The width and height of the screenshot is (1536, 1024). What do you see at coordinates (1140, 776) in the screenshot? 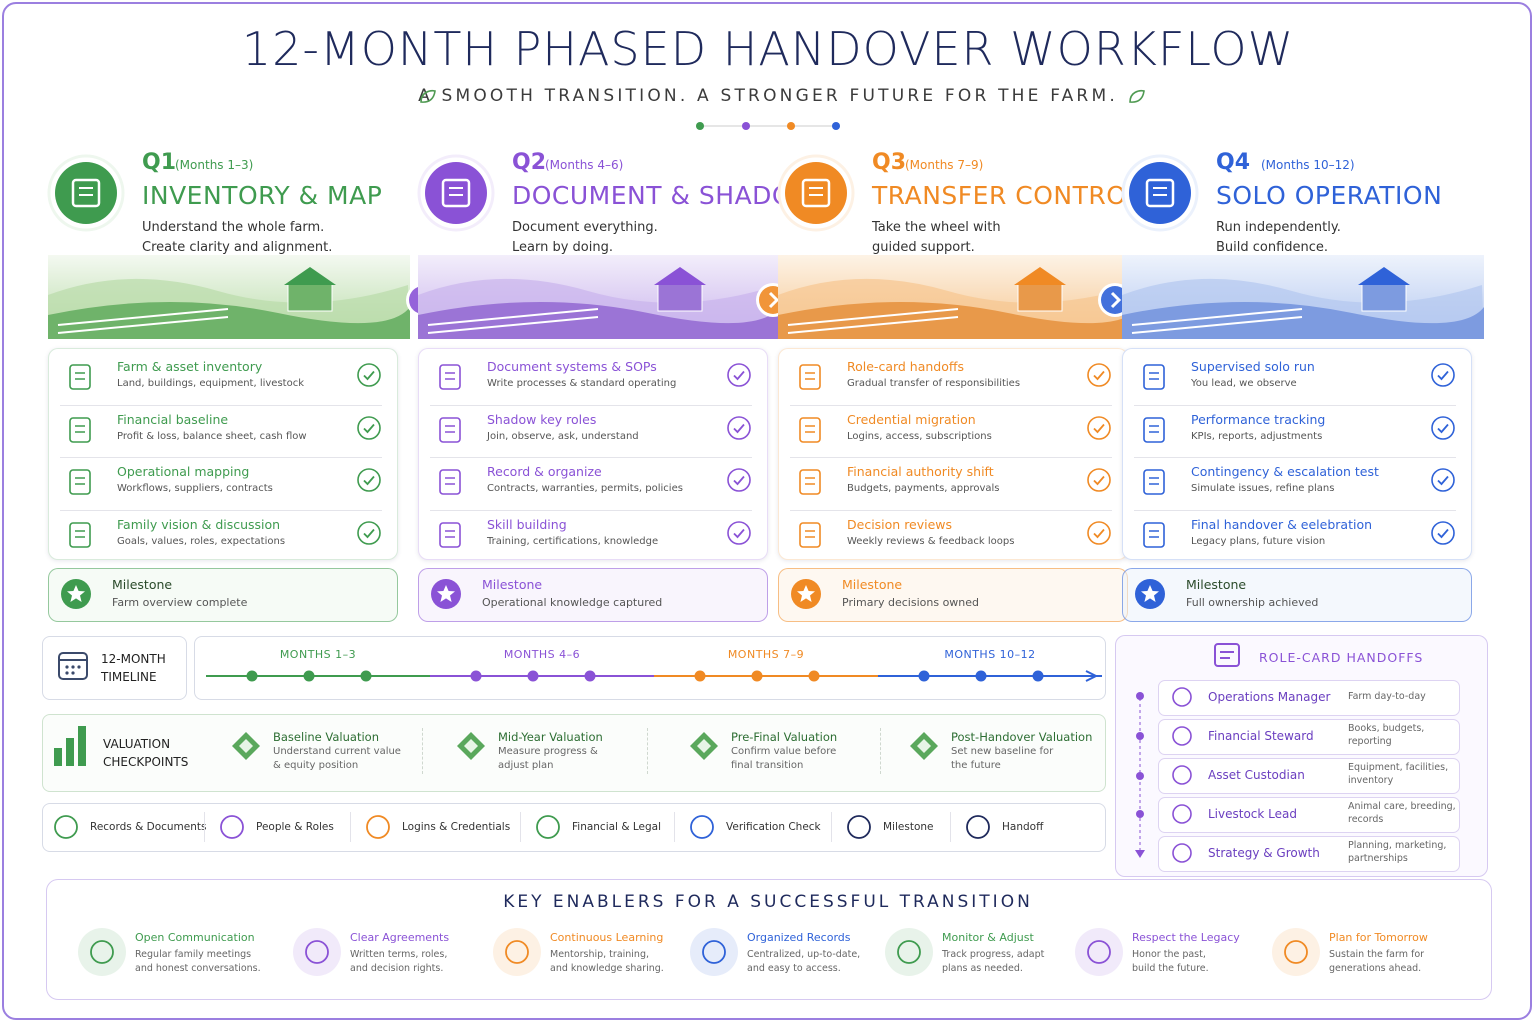
I see `roles-track-part` at bounding box center [1140, 776].